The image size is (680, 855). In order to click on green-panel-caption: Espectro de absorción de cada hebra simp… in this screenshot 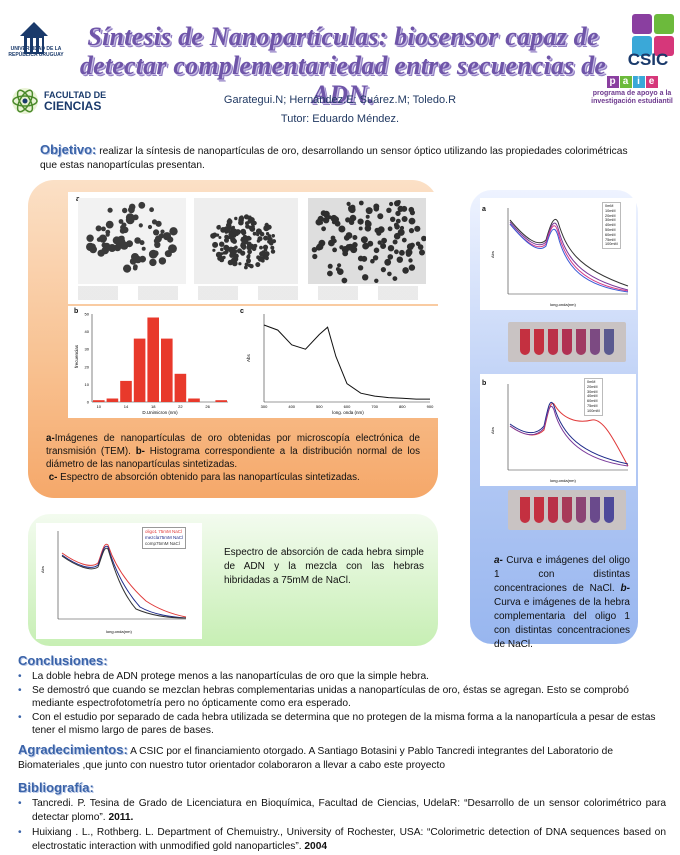, I will do `click(324, 566)`.